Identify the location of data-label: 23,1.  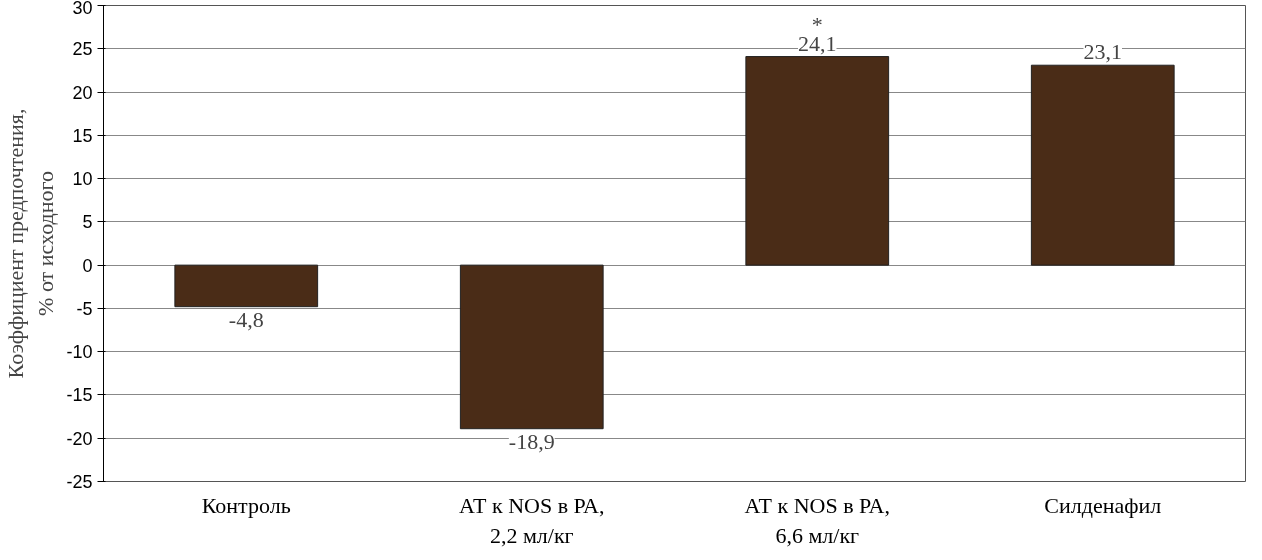
(1102, 52).